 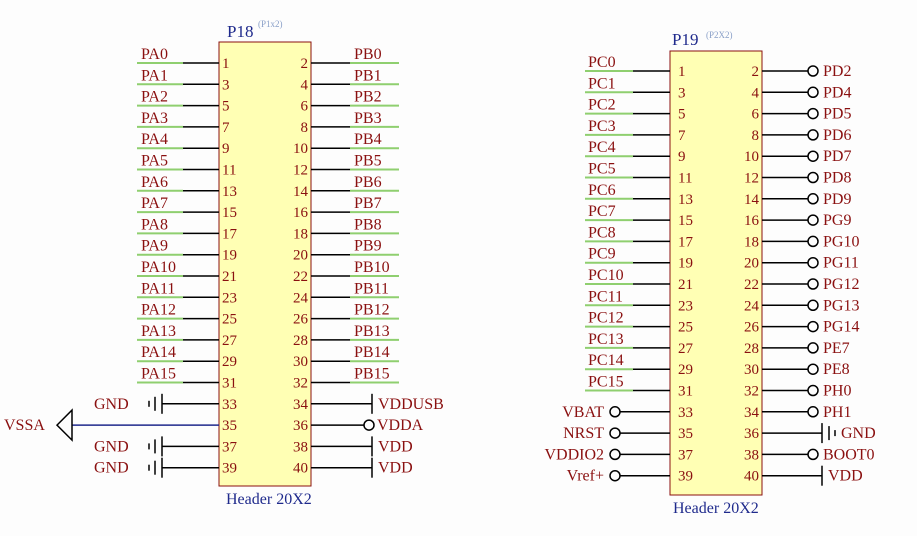 I want to click on net-label: PA0, so click(x=154, y=54).